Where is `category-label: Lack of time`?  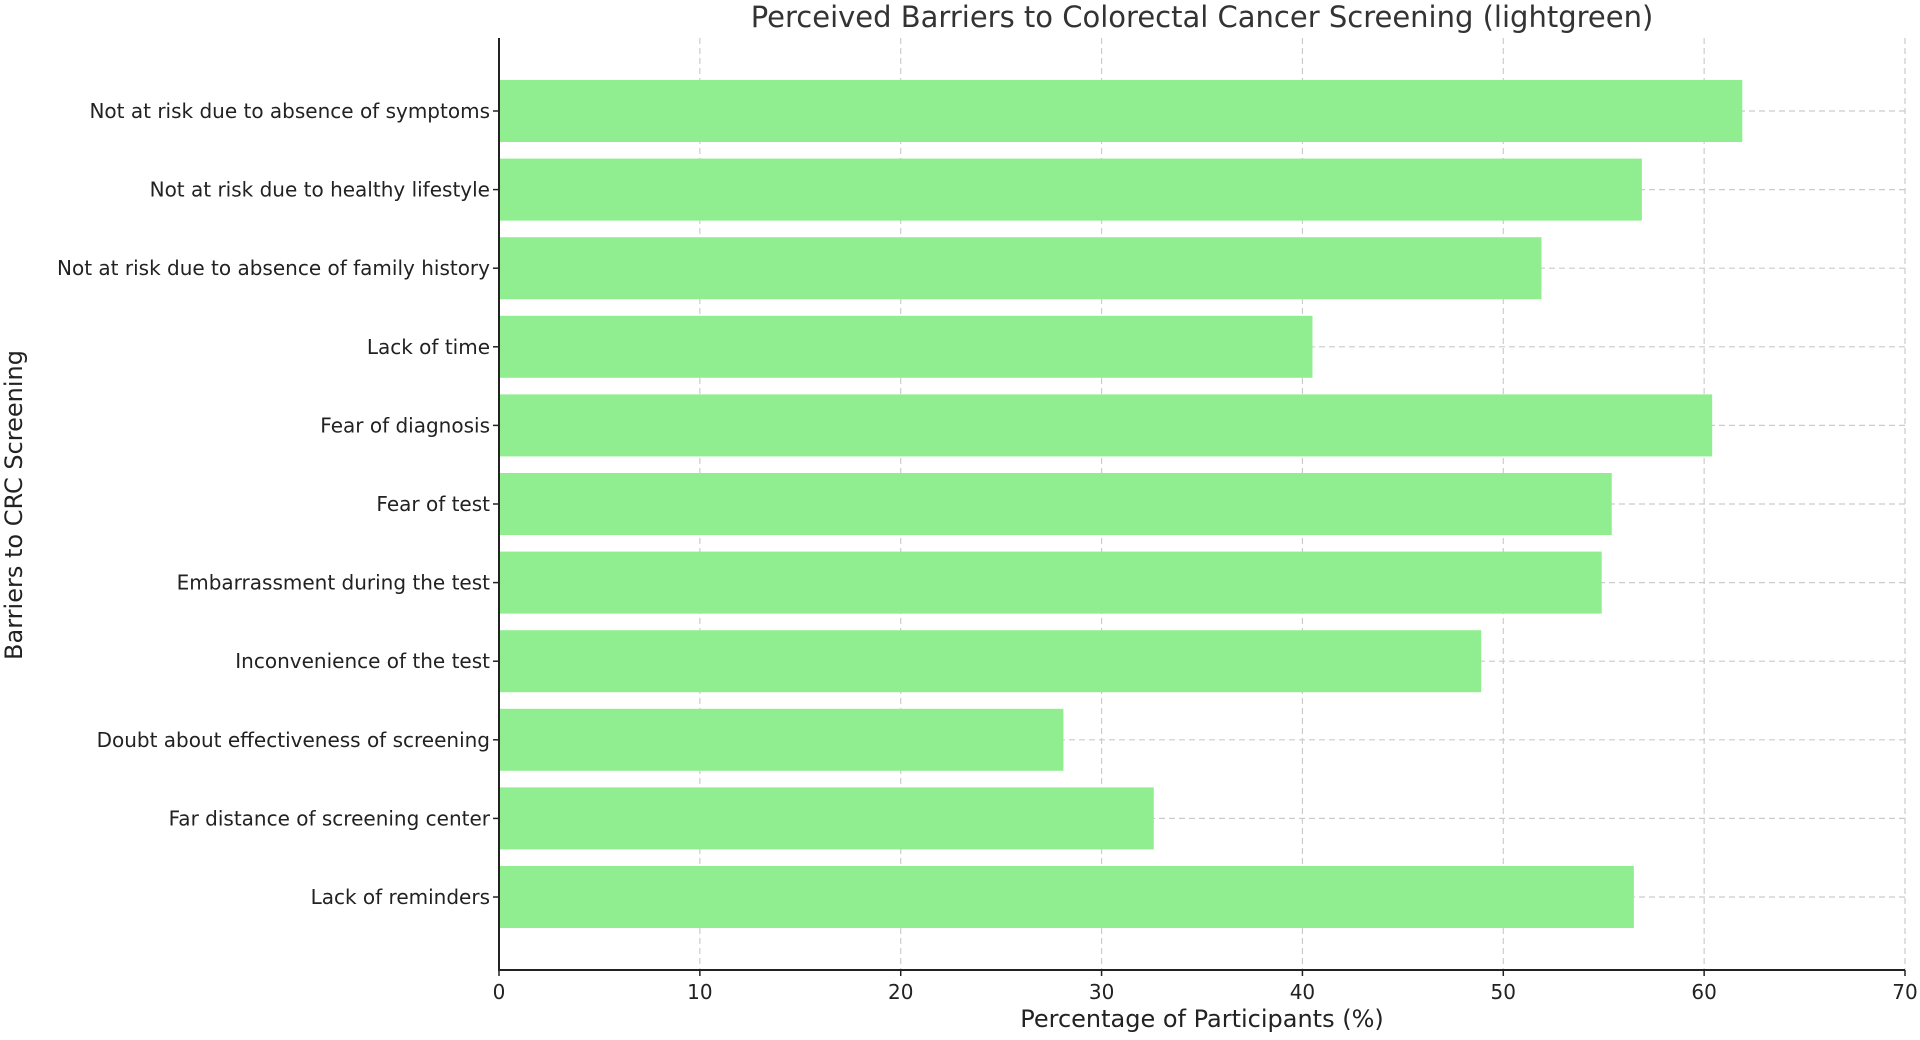
category-label: Lack of time is located at coordinates (428, 347).